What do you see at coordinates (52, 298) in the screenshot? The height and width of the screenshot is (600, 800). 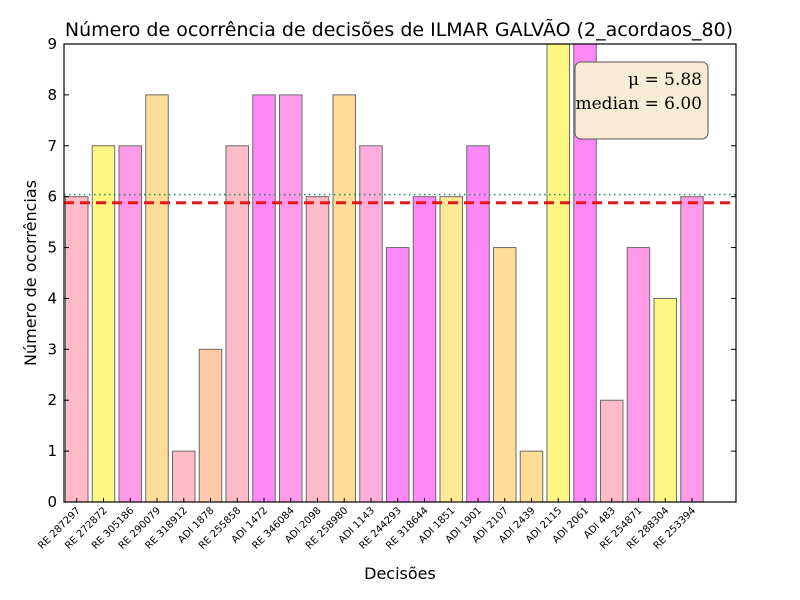 I see `y-tick-label: 4` at bounding box center [52, 298].